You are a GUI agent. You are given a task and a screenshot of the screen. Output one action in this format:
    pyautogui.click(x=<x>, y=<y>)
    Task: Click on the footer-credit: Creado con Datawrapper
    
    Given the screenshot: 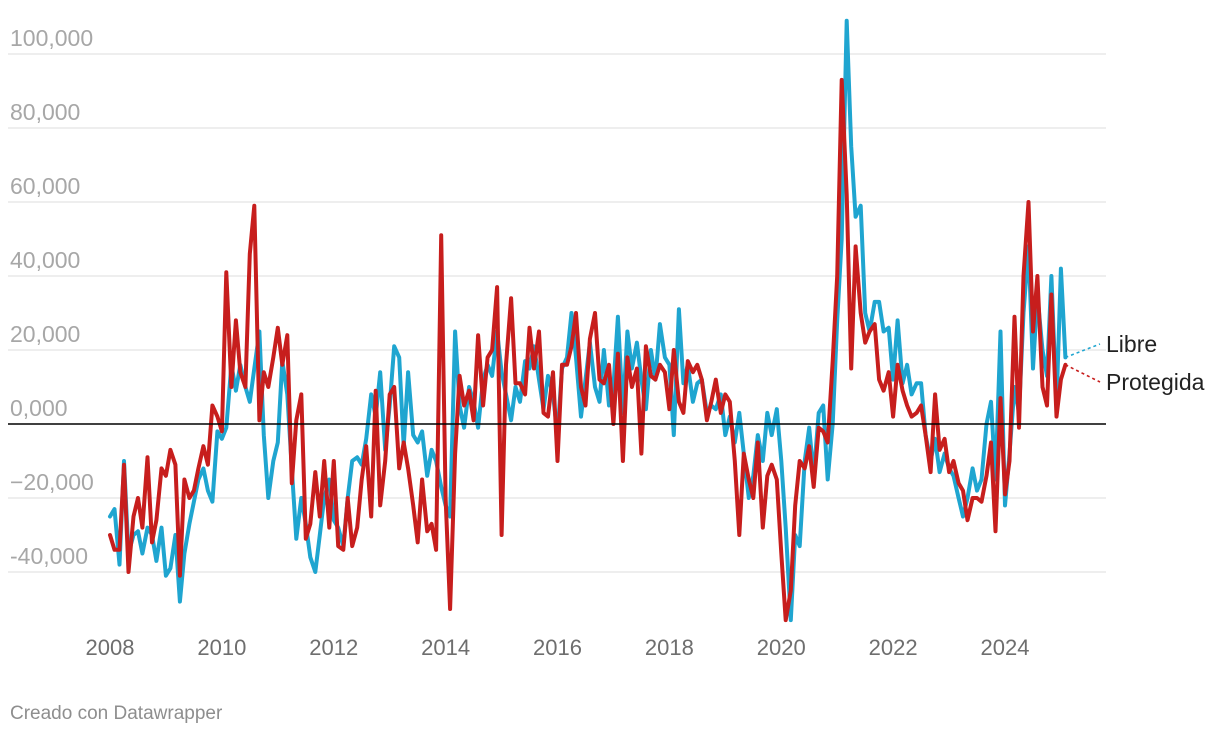 What is the action you would take?
    pyautogui.click(x=116, y=713)
    